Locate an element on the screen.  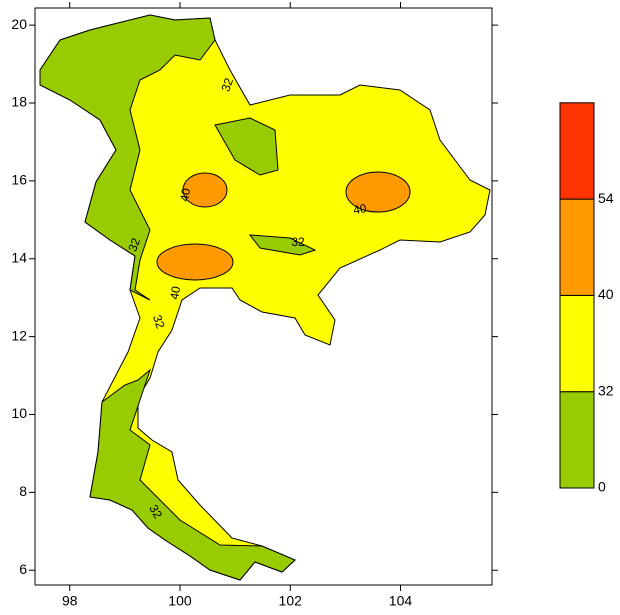
x-tick-label: 104 is located at coordinates (401, 601).